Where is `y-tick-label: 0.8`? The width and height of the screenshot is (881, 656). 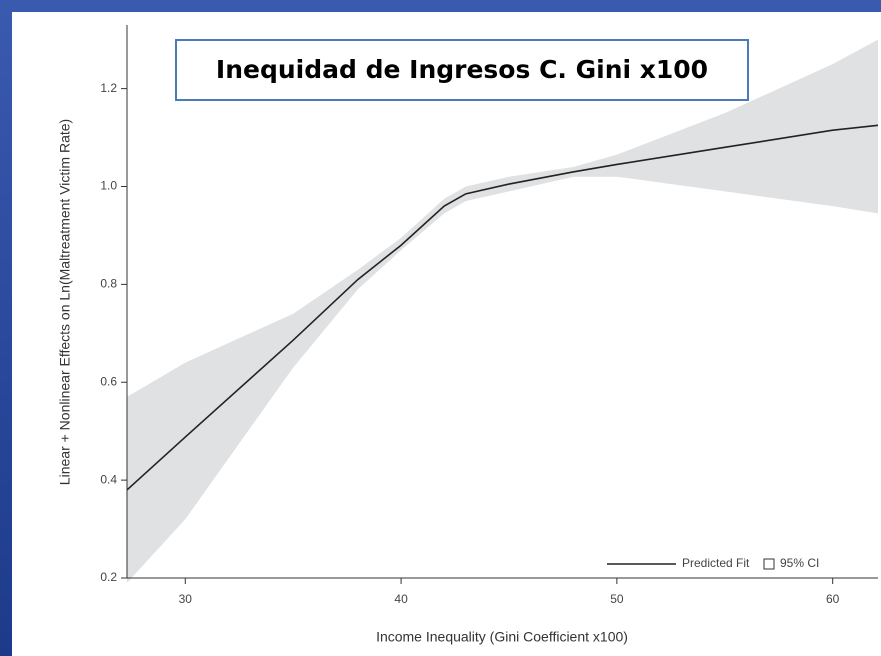 y-tick-label: 0.8 is located at coordinates (108, 284).